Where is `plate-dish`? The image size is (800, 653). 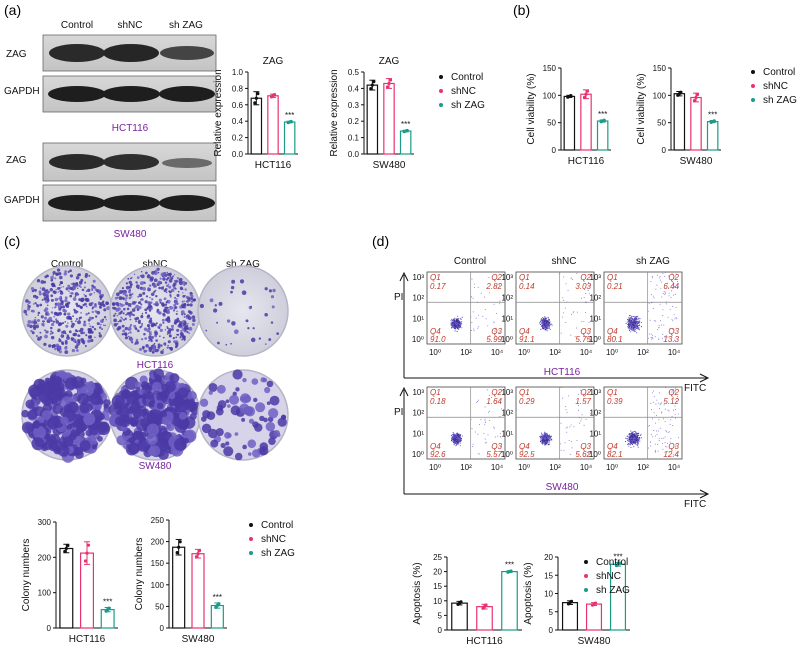 plate-dish is located at coordinates (243, 311).